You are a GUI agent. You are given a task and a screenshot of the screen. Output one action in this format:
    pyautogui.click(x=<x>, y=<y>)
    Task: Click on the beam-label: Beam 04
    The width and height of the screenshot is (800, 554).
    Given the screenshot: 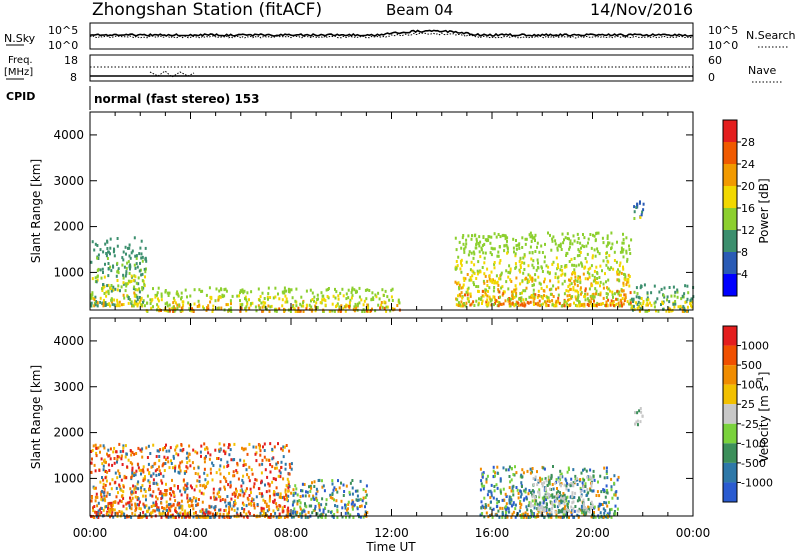 What is the action you would take?
    pyautogui.click(x=419, y=10)
    